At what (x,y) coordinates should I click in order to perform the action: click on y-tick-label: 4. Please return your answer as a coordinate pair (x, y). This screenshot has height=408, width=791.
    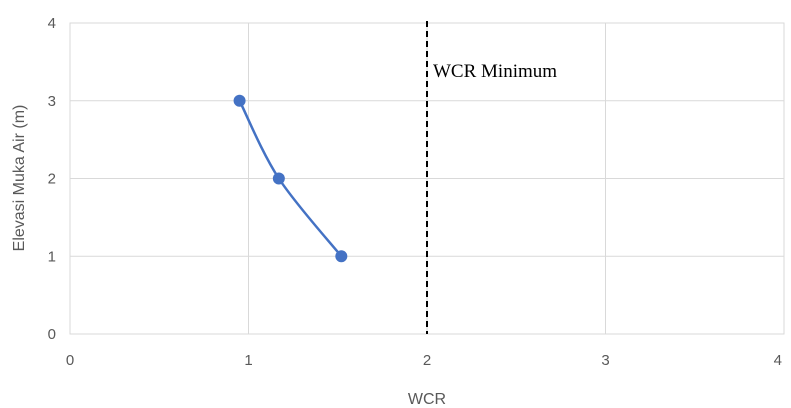
    Looking at the image, I should click on (52, 23).